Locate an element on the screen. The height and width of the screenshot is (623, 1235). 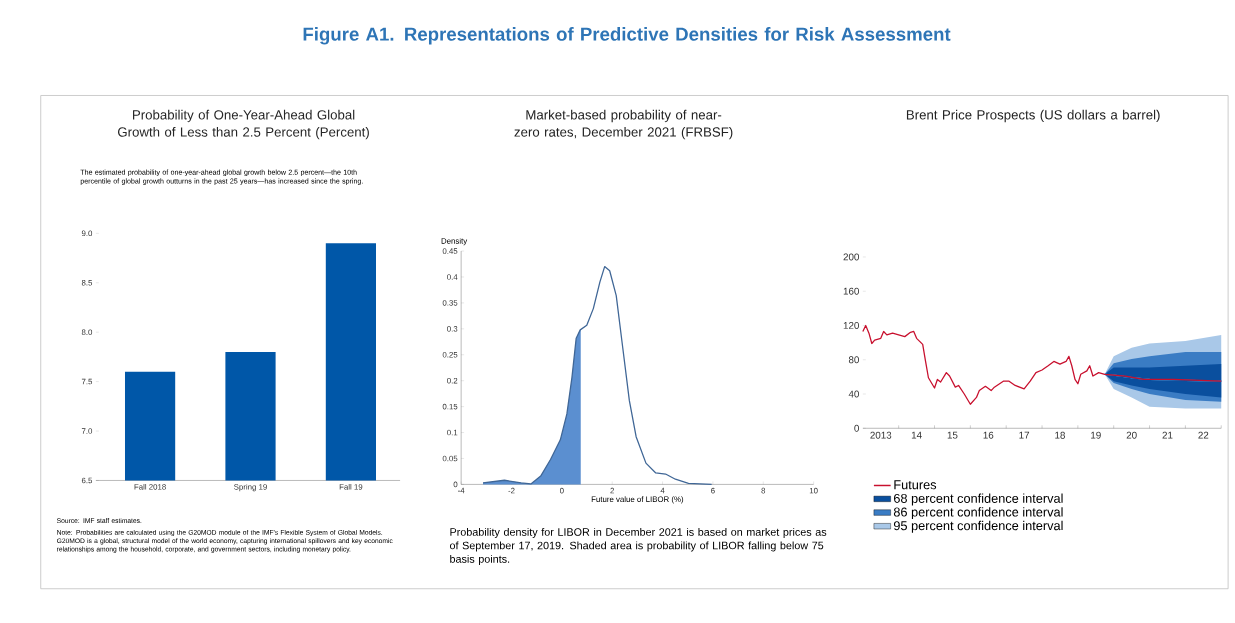
y-tick-label: 200 is located at coordinates (851, 257).